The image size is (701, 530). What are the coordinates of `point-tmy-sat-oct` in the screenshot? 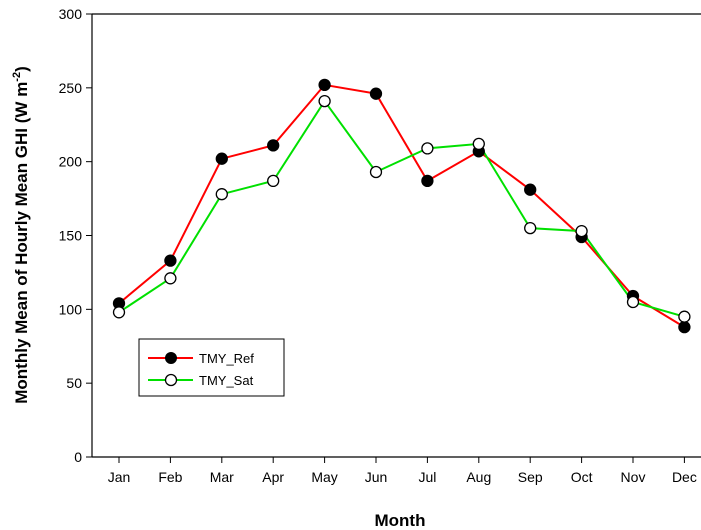 It's located at (581, 231).